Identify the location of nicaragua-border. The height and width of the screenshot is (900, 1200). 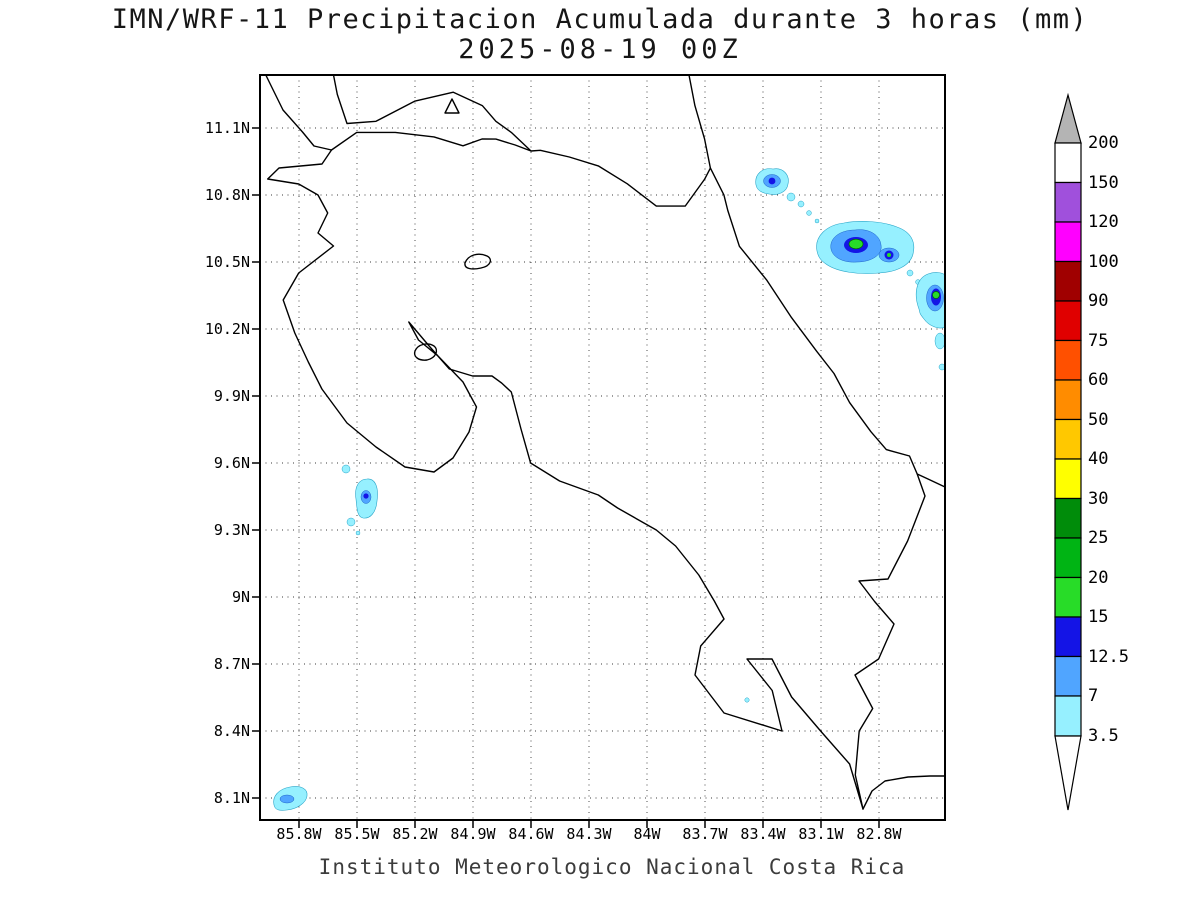
(431, 141).